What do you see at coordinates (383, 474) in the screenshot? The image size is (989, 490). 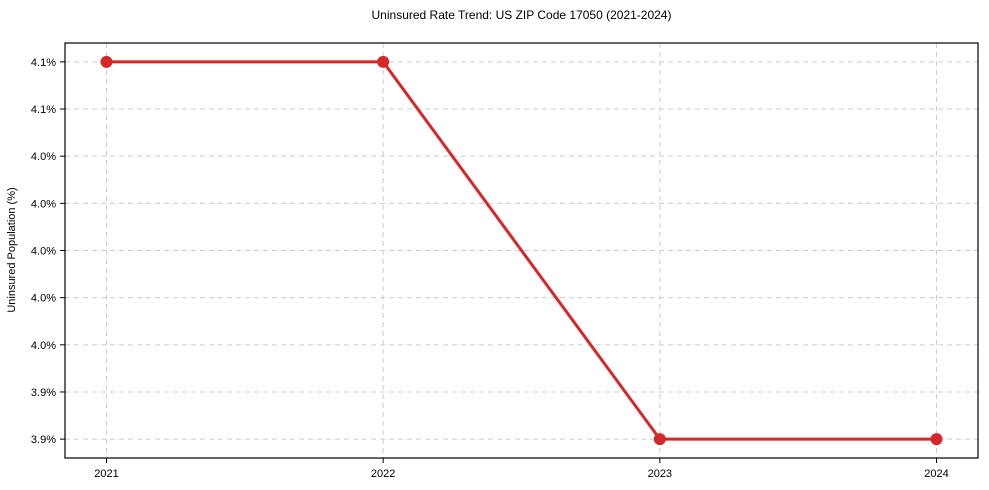 I see `x-tick-label: 2022` at bounding box center [383, 474].